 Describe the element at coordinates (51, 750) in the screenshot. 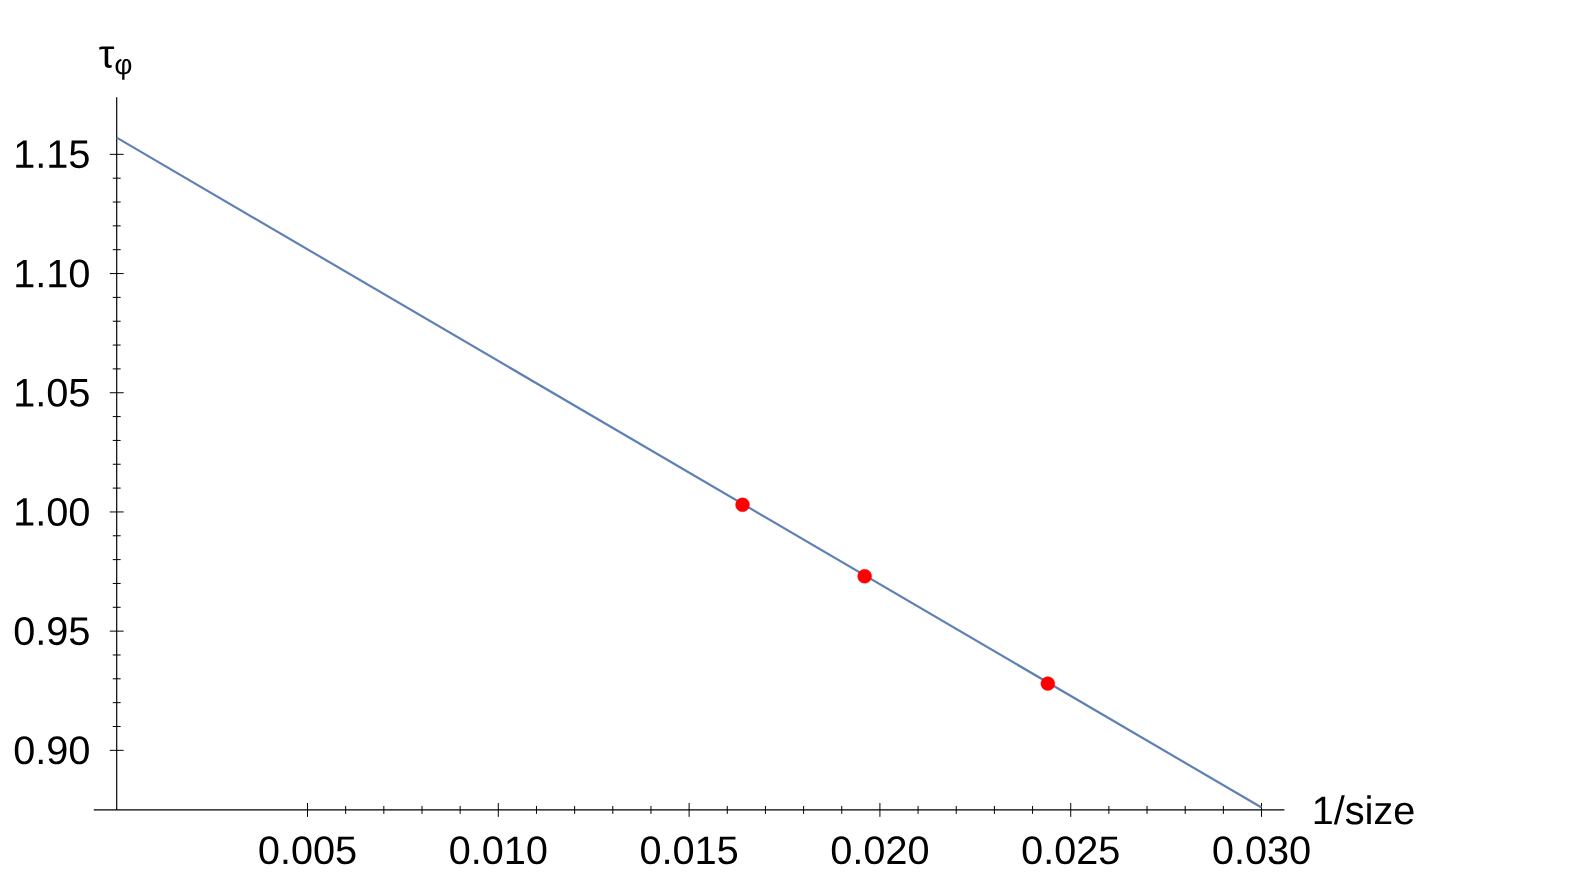

I see `y-tick-label: 0.90` at that location.